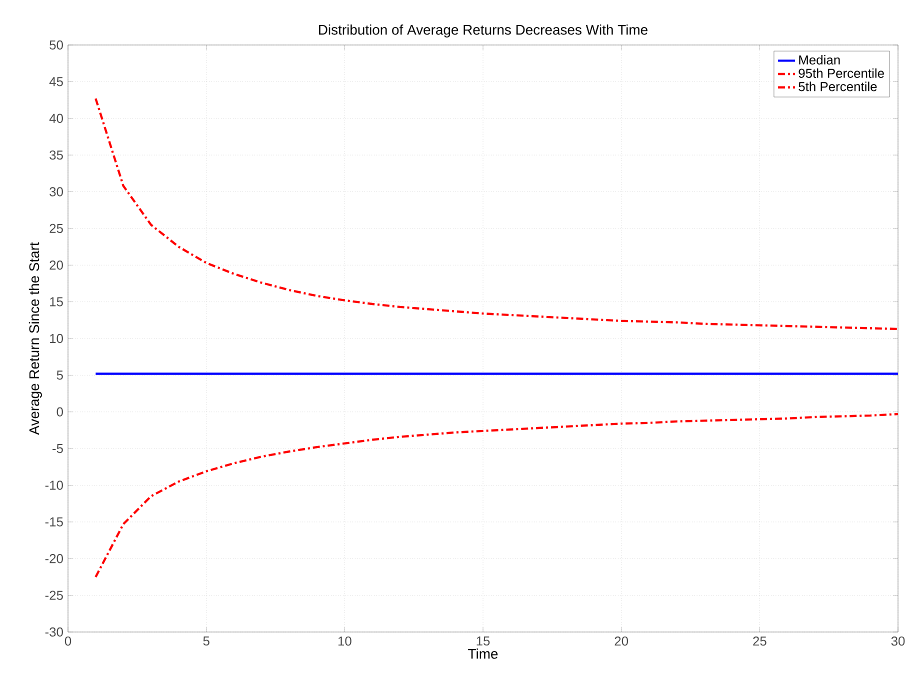  What do you see at coordinates (483, 641) in the screenshot?
I see `x-tick-label: 15` at bounding box center [483, 641].